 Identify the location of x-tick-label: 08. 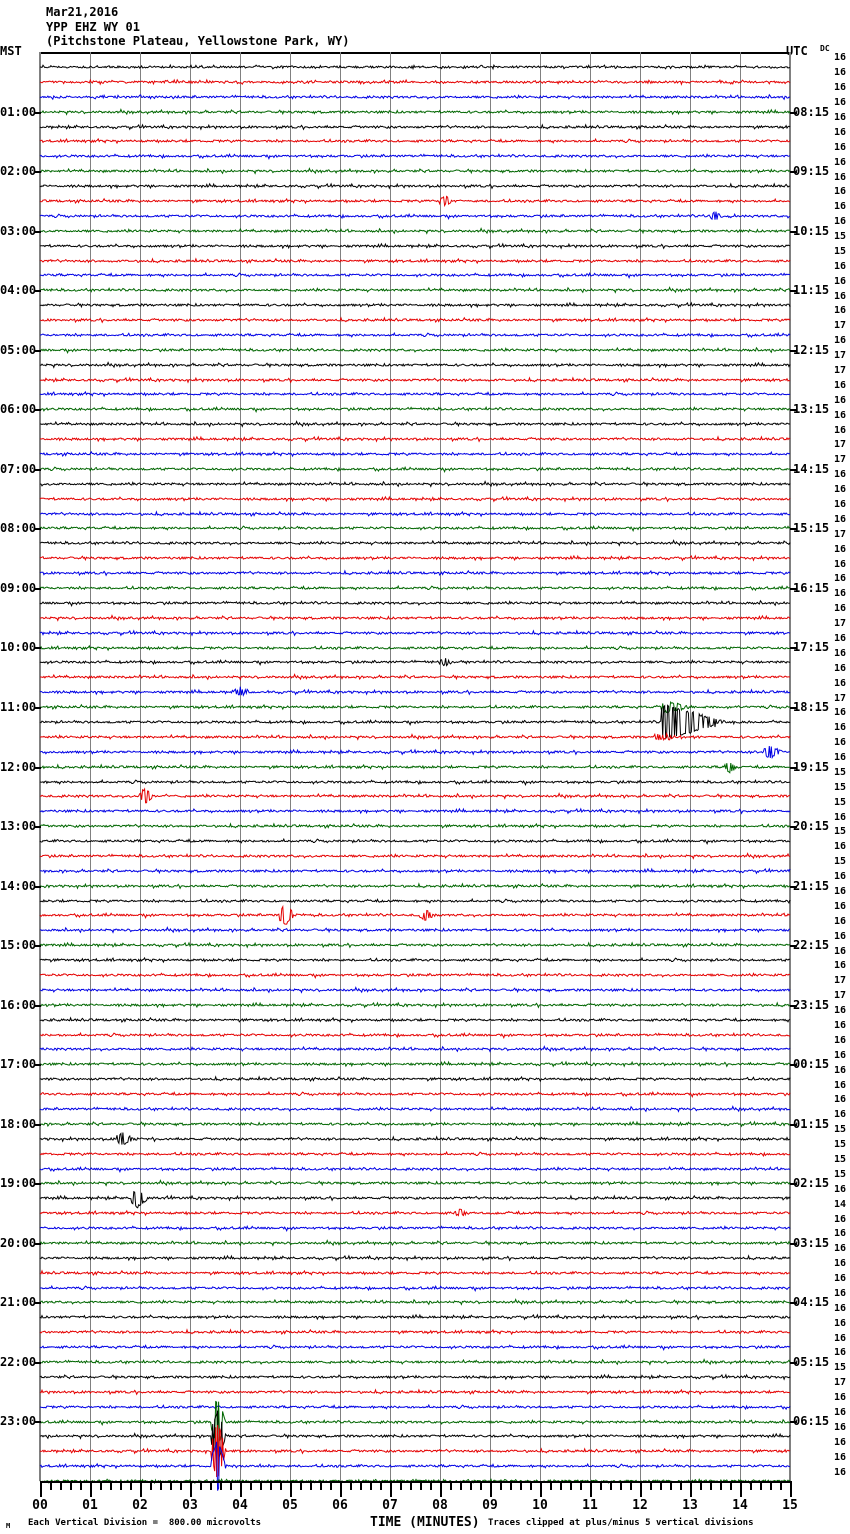
(440, 1505).